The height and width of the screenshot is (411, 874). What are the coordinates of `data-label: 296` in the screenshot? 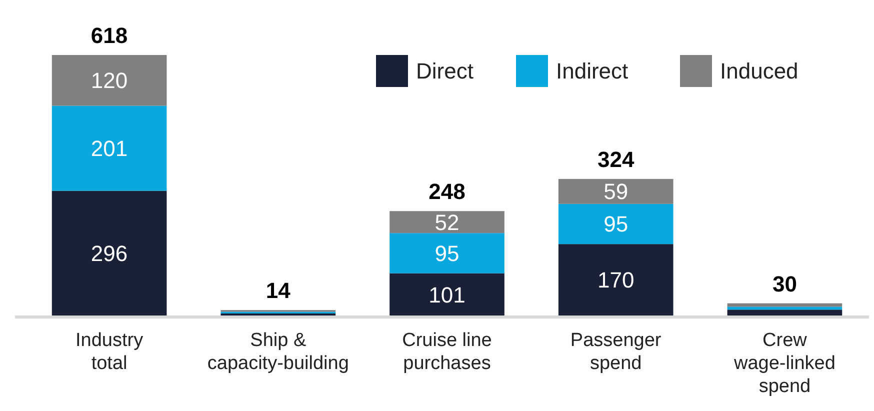 It's located at (109, 253).